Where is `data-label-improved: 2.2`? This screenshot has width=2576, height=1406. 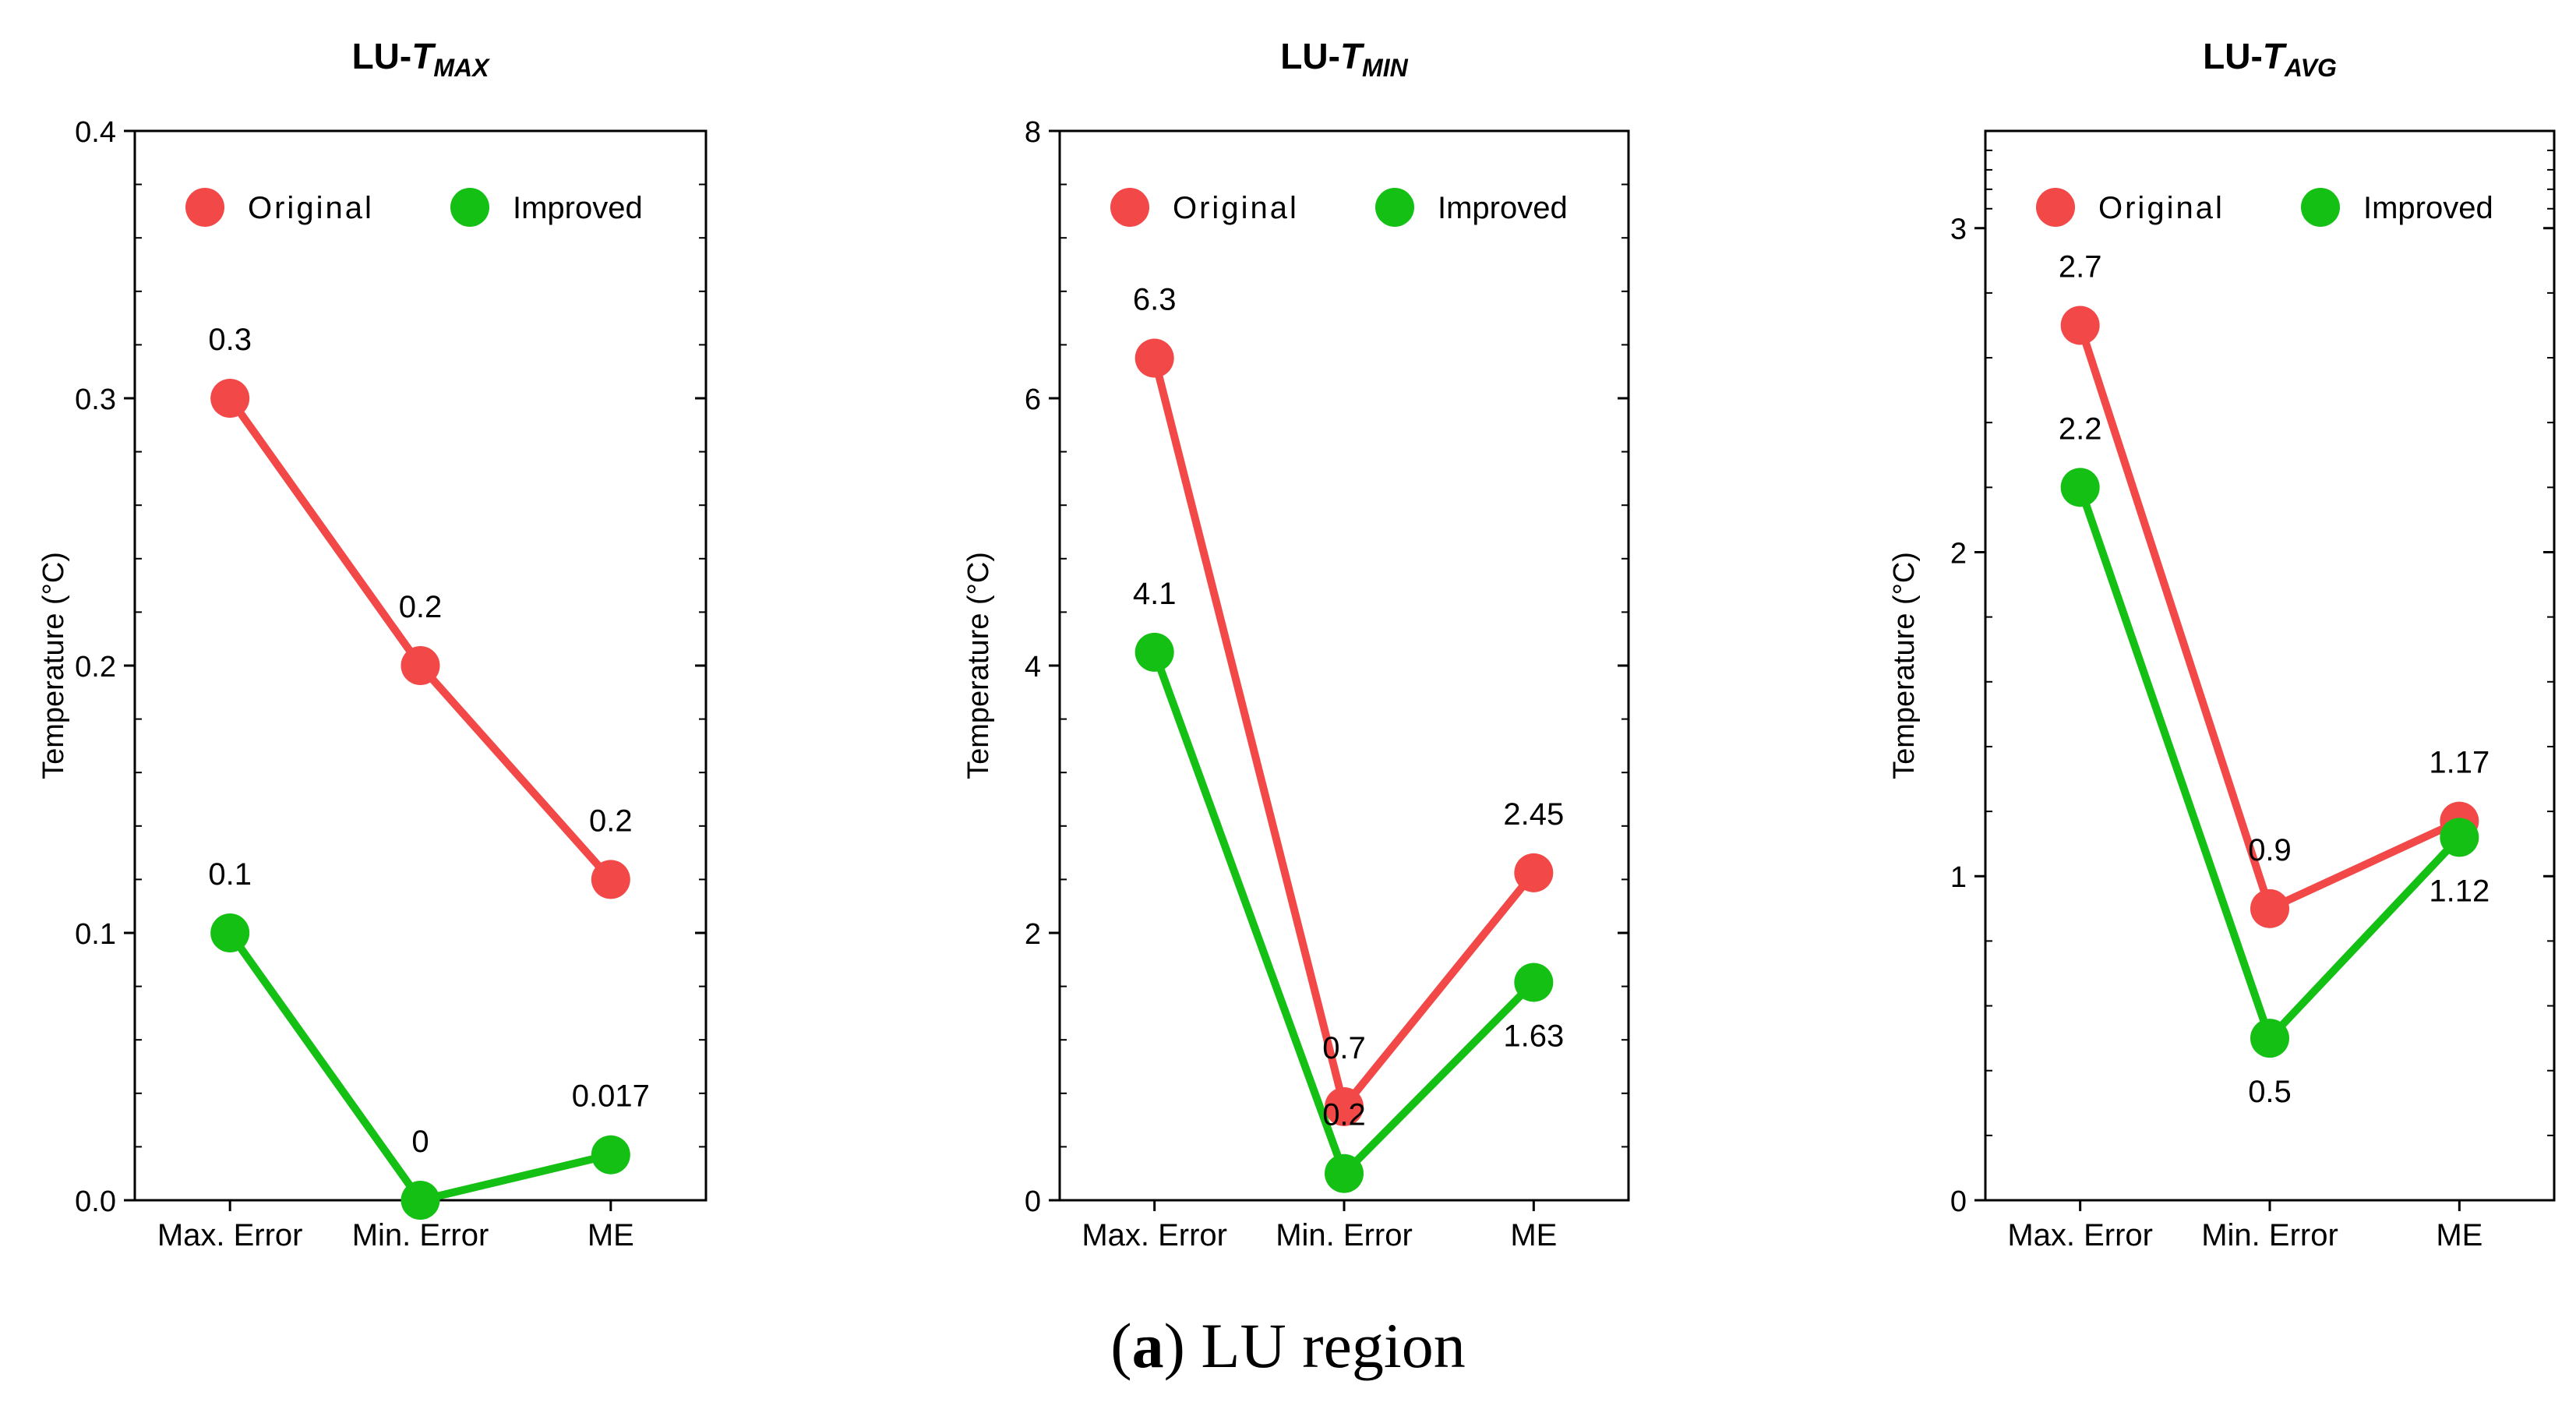
data-label-improved: 2.2 is located at coordinates (2080, 429).